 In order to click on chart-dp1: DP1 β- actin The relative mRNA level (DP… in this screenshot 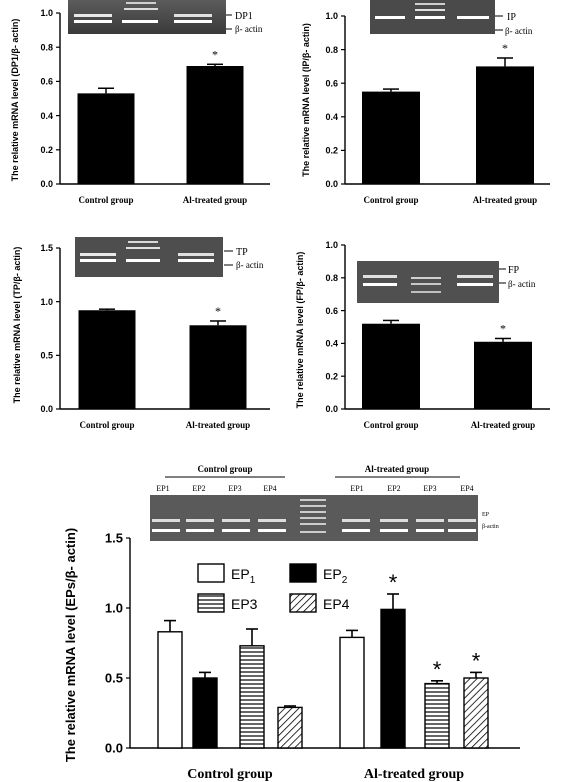, I will do `click(140, 102)`.